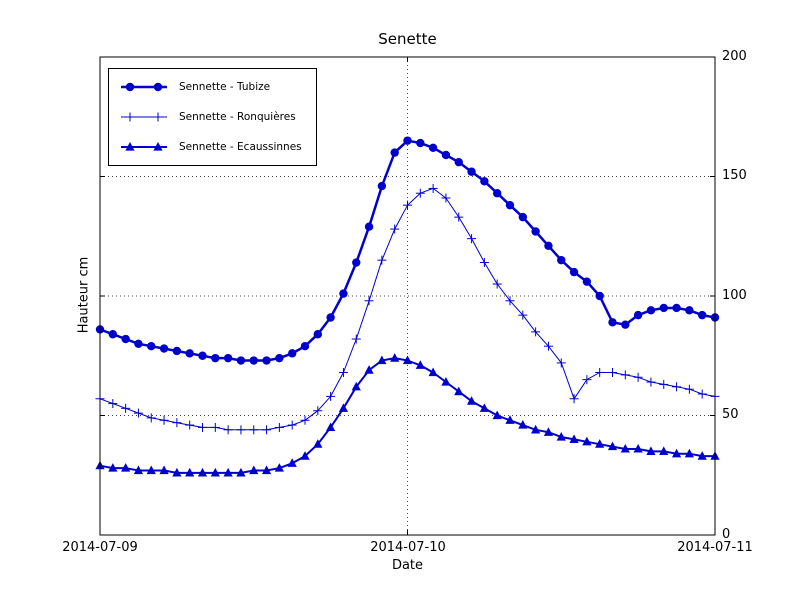 The image size is (800, 600). I want to click on x-tick-label-2014-07-09: 2014-07-09, so click(100, 547).